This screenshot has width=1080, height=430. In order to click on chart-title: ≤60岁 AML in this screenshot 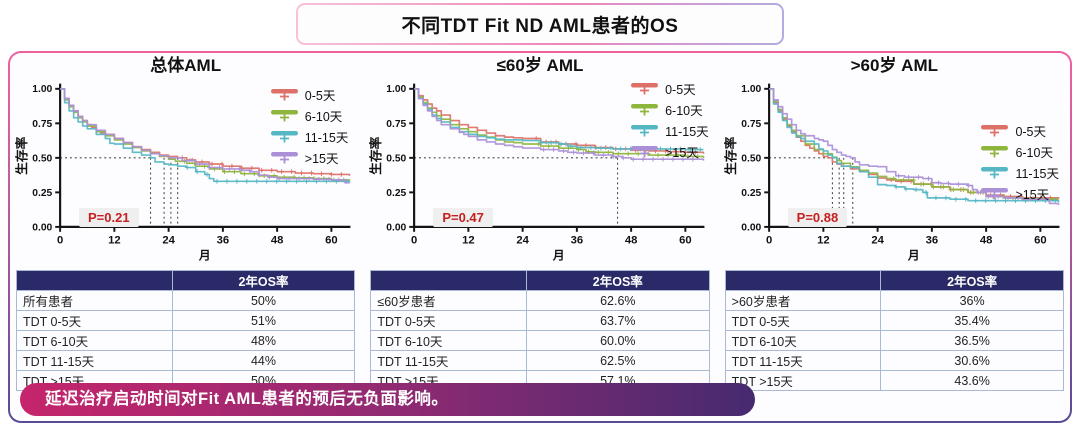, I will do `click(540, 65)`.